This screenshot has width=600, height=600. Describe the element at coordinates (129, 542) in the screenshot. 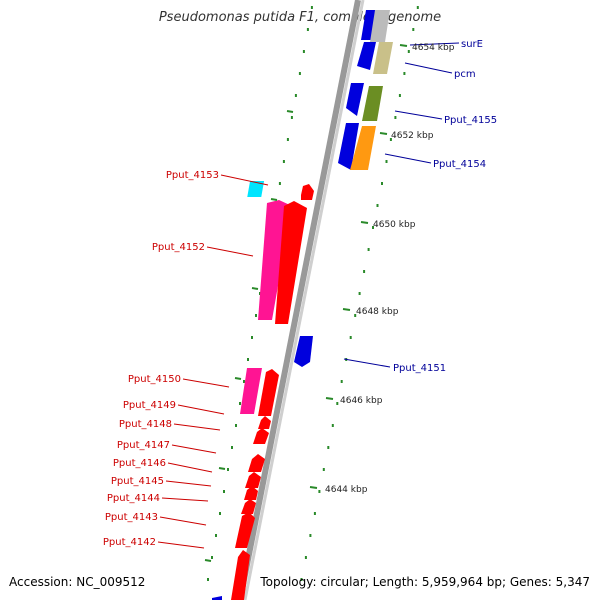

I see `label-pput-4142: Pput_4142` at that location.